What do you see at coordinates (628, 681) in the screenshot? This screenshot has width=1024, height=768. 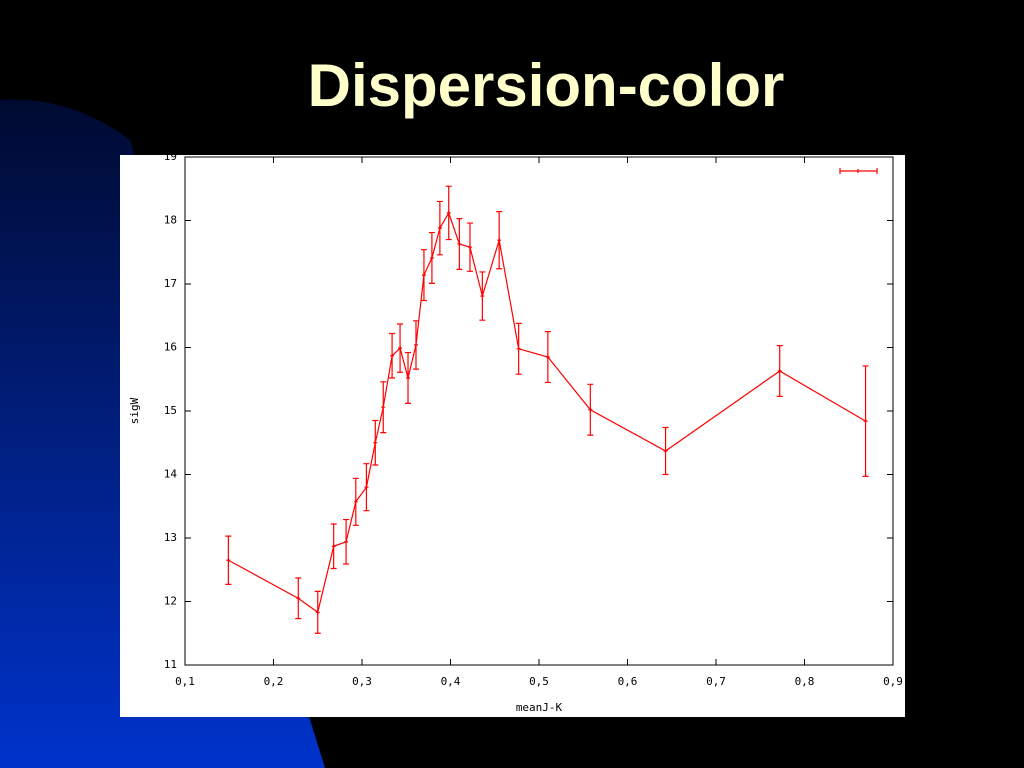 I see `x-tick-label: 0,6` at bounding box center [628, 681].